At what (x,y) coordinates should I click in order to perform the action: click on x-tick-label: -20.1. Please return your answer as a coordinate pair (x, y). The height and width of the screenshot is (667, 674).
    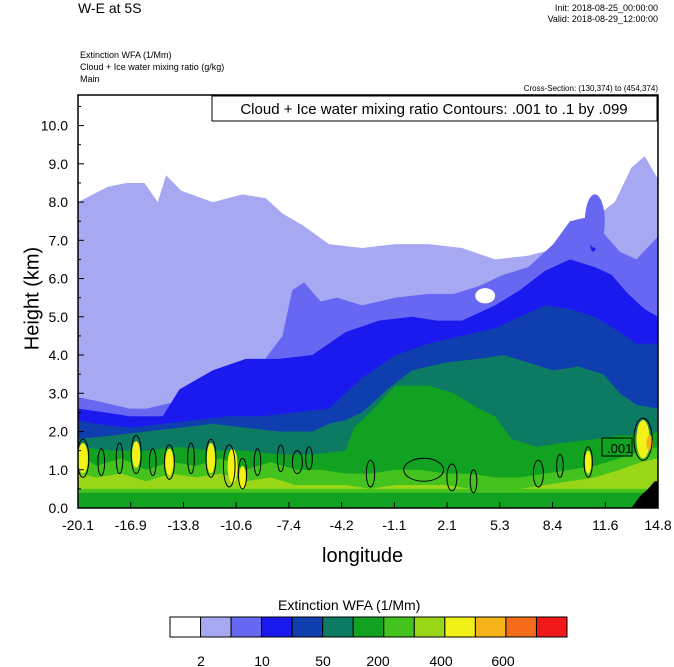
    Looking at the image, I should click on (78, 525).